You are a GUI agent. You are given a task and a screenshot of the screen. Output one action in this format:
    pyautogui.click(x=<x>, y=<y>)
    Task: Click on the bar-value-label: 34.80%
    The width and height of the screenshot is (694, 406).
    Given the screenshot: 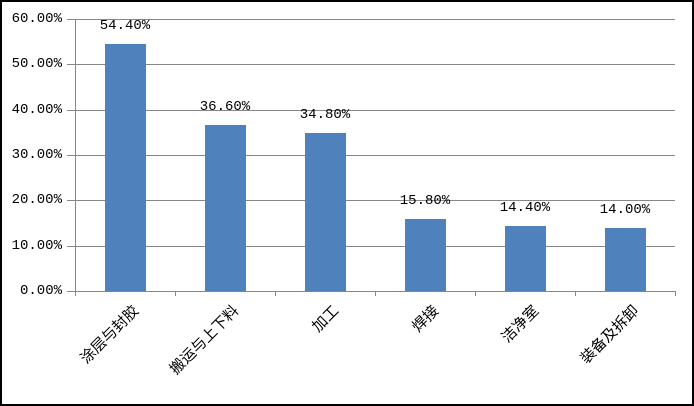 What is the action you would take?
    pyautogui.click(x=325, y=115)
    